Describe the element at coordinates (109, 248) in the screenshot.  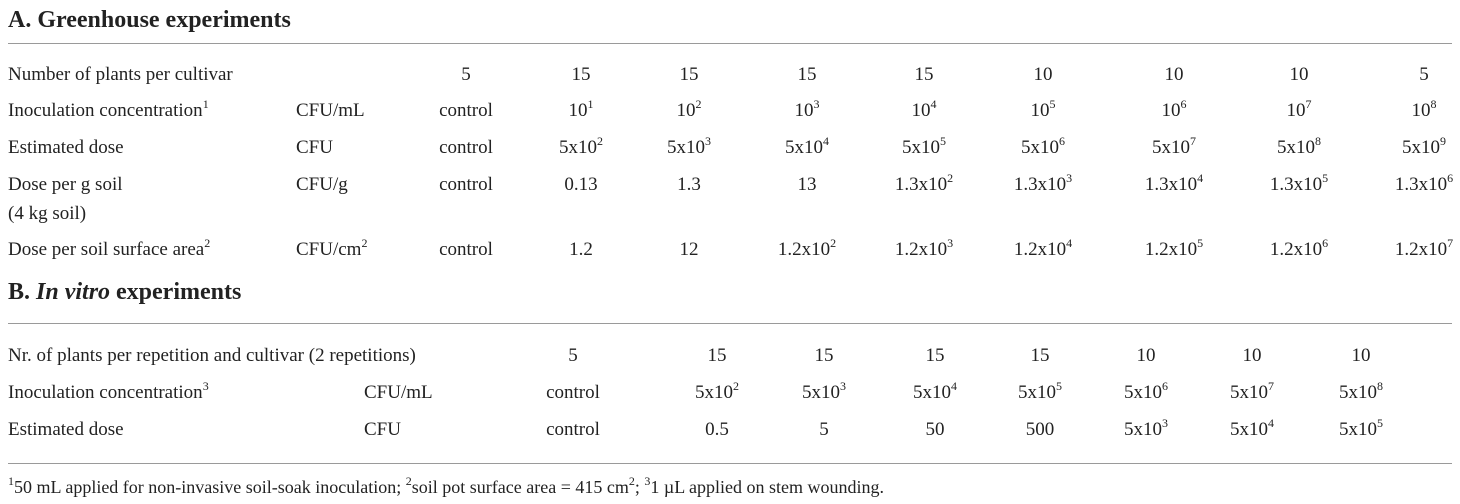
I see `row-label: Dose per soil surface area2` at that location.